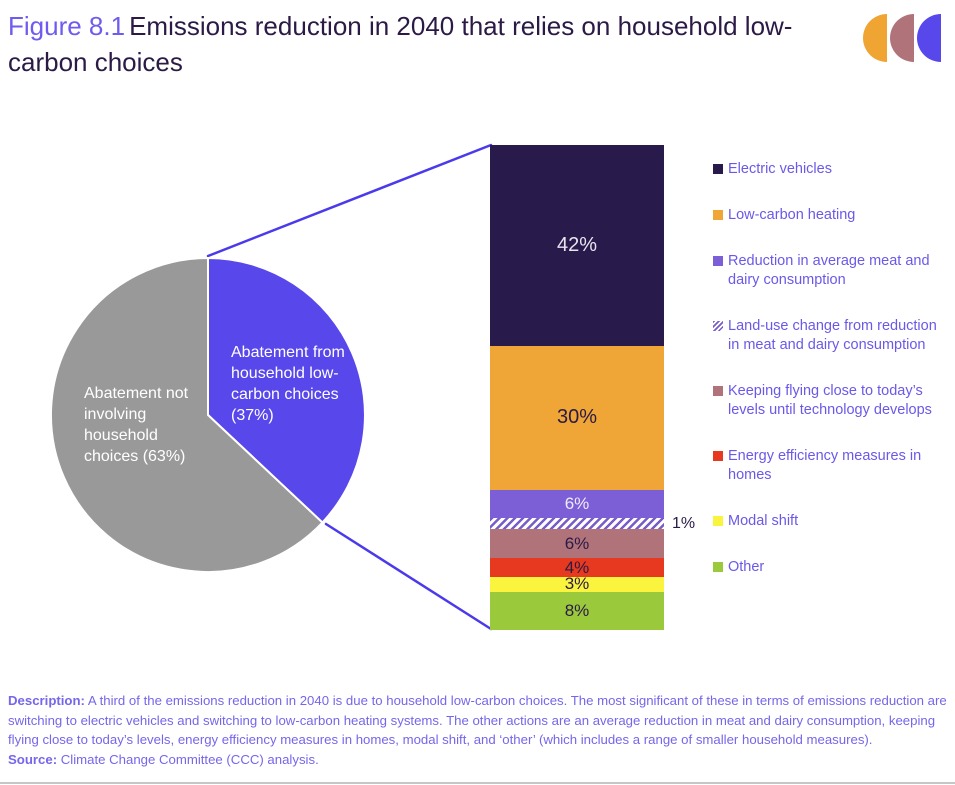 Image resolution: width=955 pixels, height=785 pixels. I want to click on bar-segment: 42%, so click(577, 246).